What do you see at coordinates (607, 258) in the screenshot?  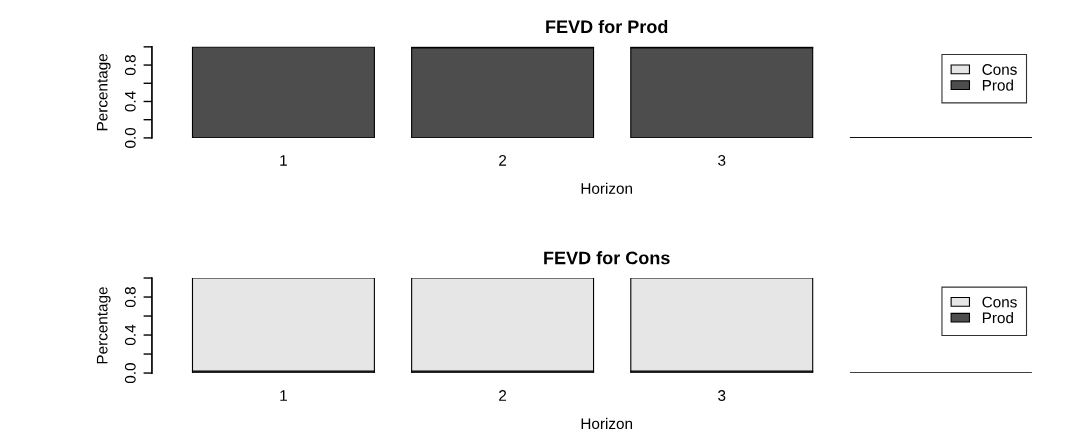 I see `chart-title: FEVD for Cons` at bounding box center [607, 258].